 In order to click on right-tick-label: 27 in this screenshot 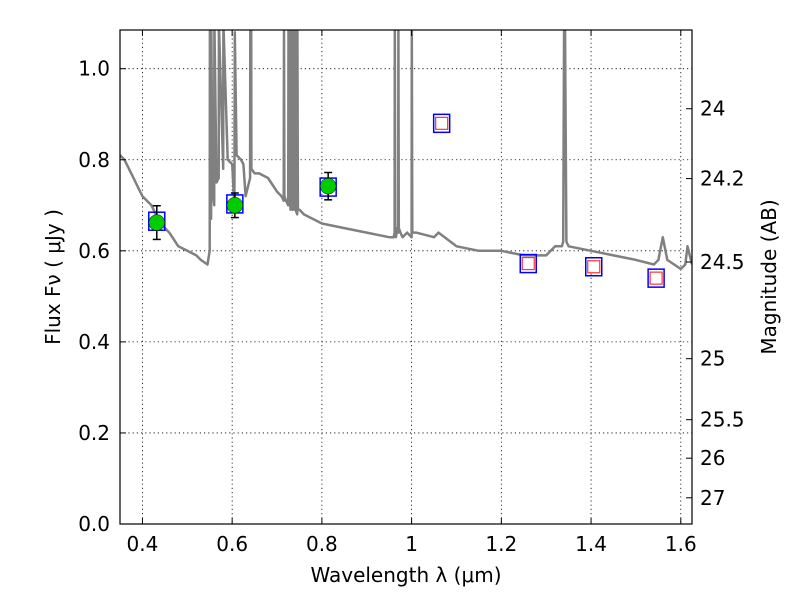, I will do `click(712, 498)`.